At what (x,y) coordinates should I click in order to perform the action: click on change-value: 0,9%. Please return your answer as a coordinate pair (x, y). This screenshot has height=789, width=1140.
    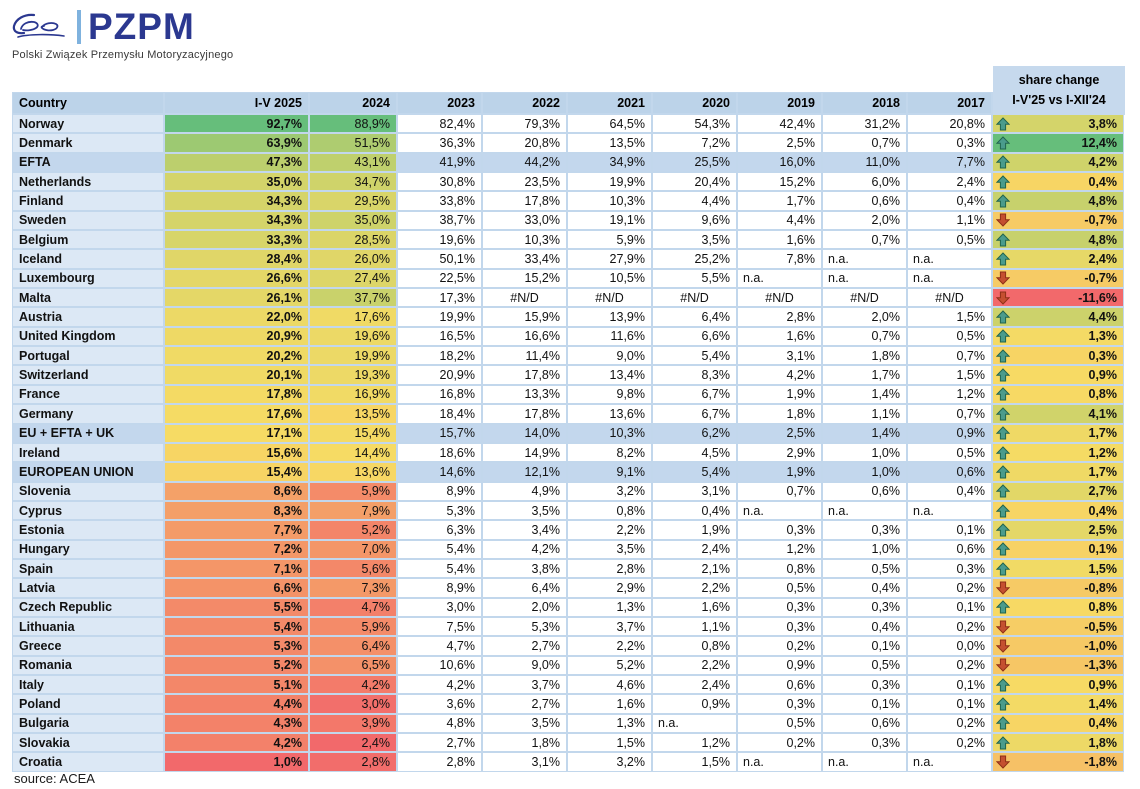
    Looking at the image, I should click on (1103, 375).